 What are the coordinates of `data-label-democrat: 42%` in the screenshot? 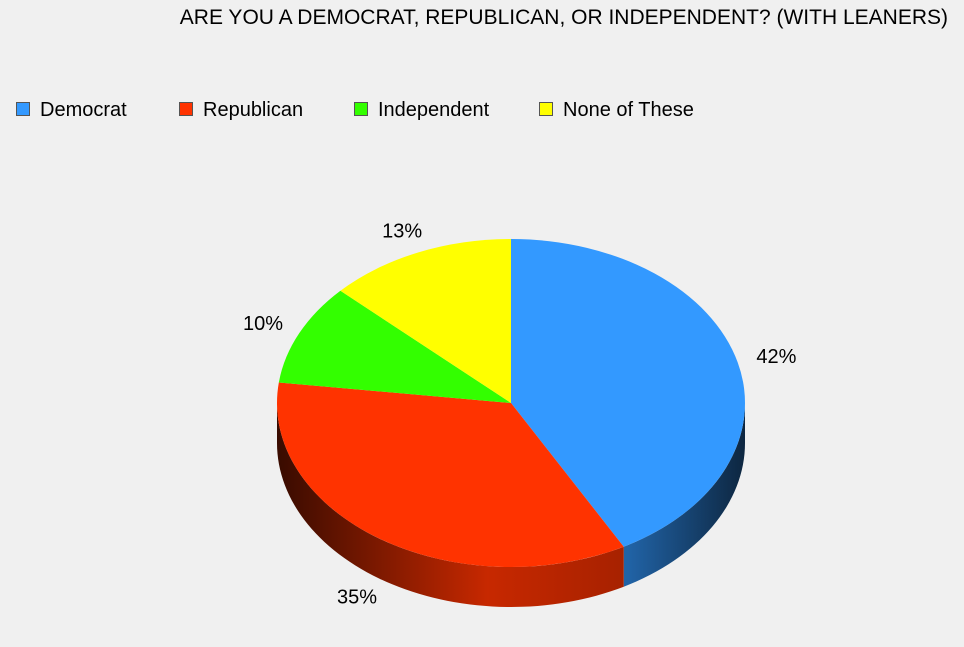 It's located at (776, 357).